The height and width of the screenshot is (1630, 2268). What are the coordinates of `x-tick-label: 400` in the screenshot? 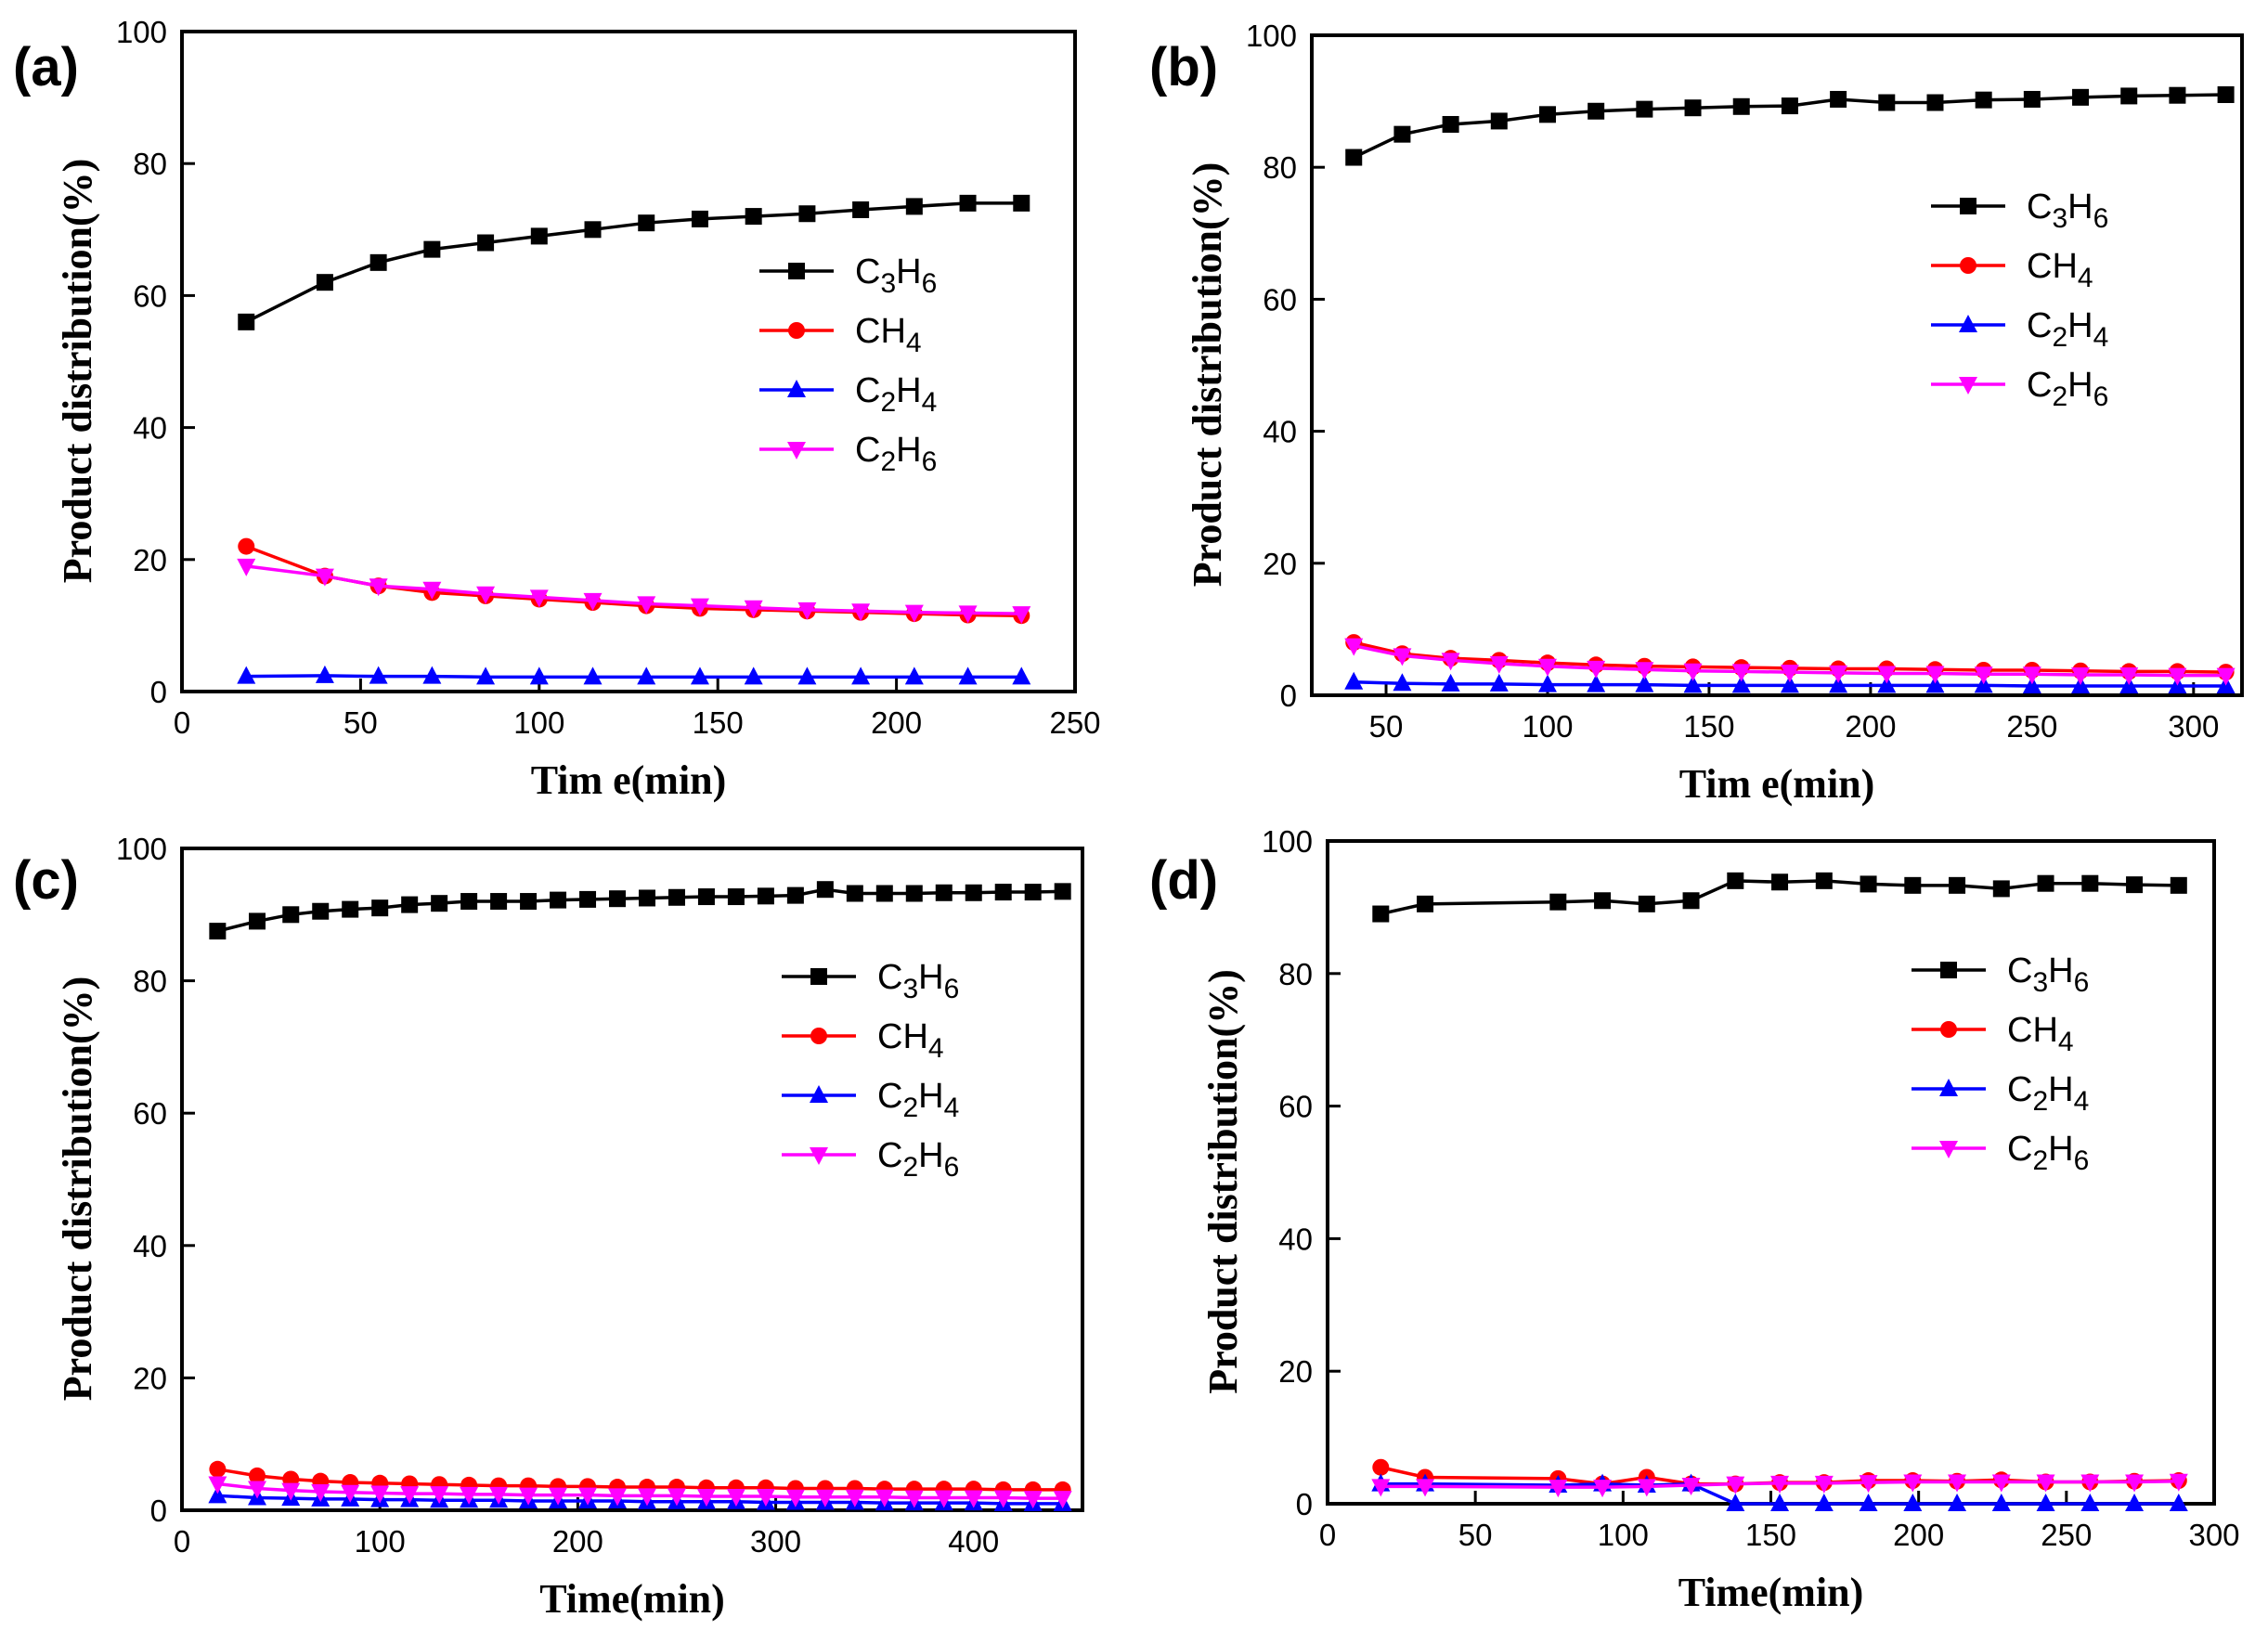 It's located at (973, 1541).